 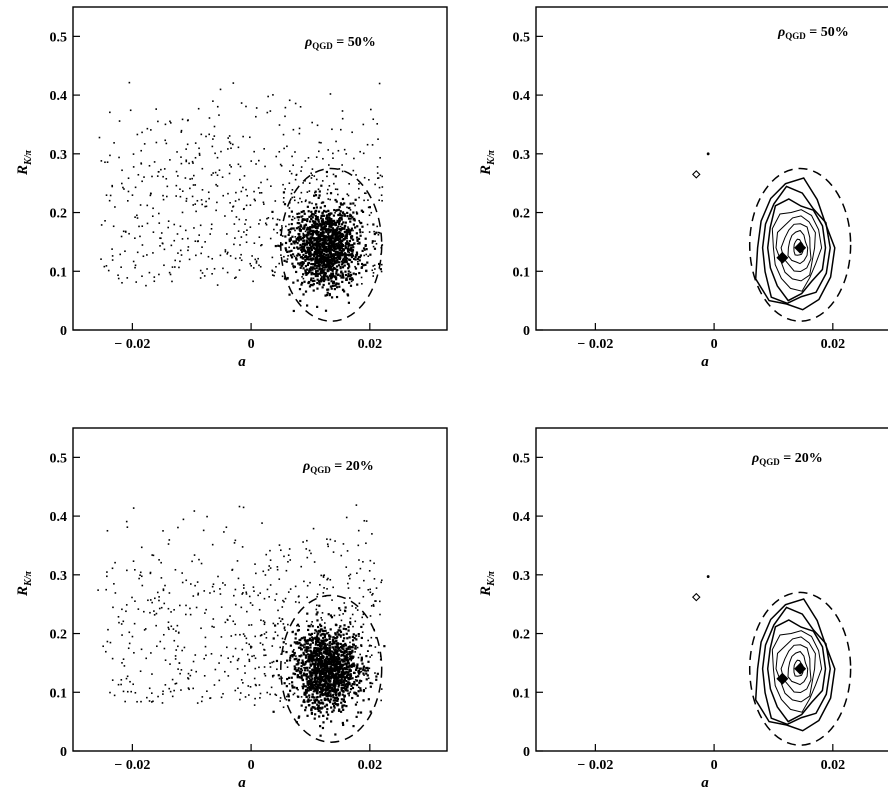 I want to click on contour-line, so click(x=796, y=245).